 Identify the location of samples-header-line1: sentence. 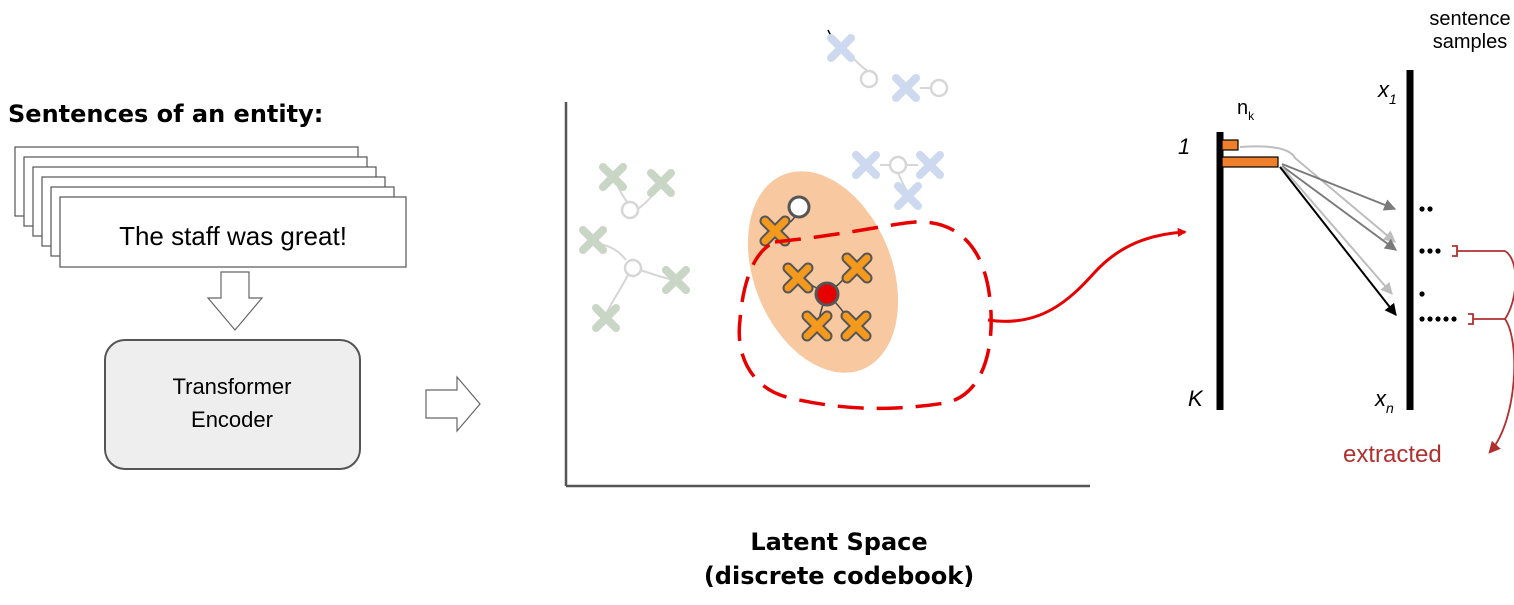
(1469, 19).